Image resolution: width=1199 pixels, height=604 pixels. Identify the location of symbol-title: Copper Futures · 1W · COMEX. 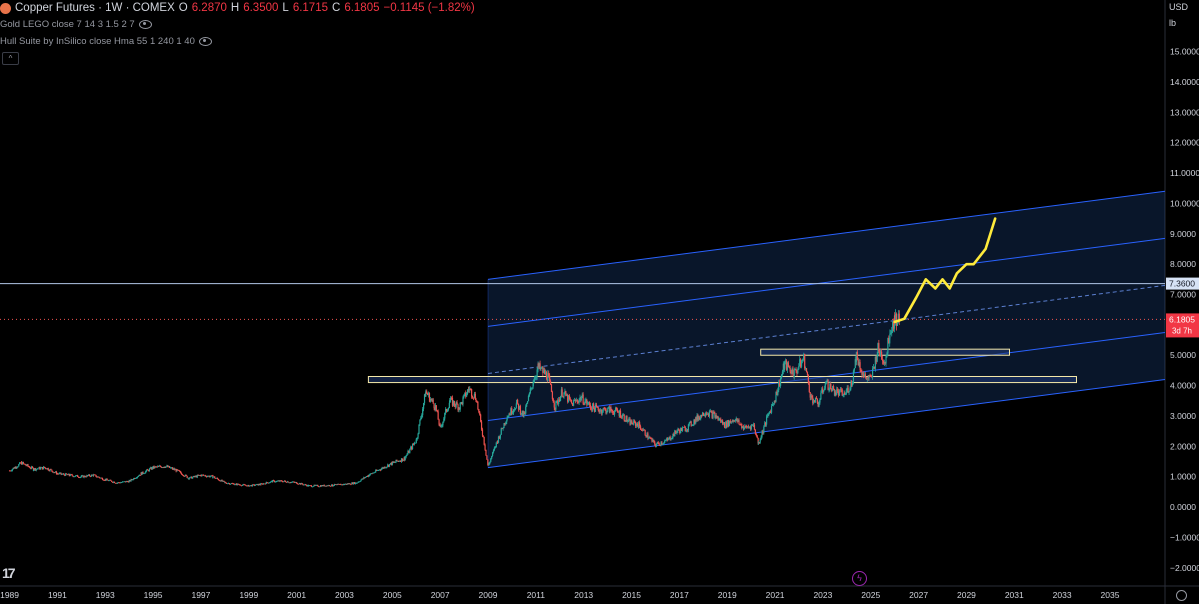
(95, 8).